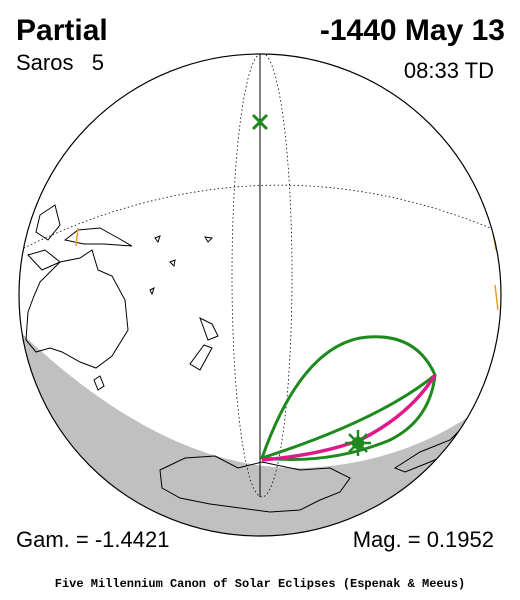 The height and width of the screenshot is (600, 520). I want to click on pacific-islands, so click(181, 265).